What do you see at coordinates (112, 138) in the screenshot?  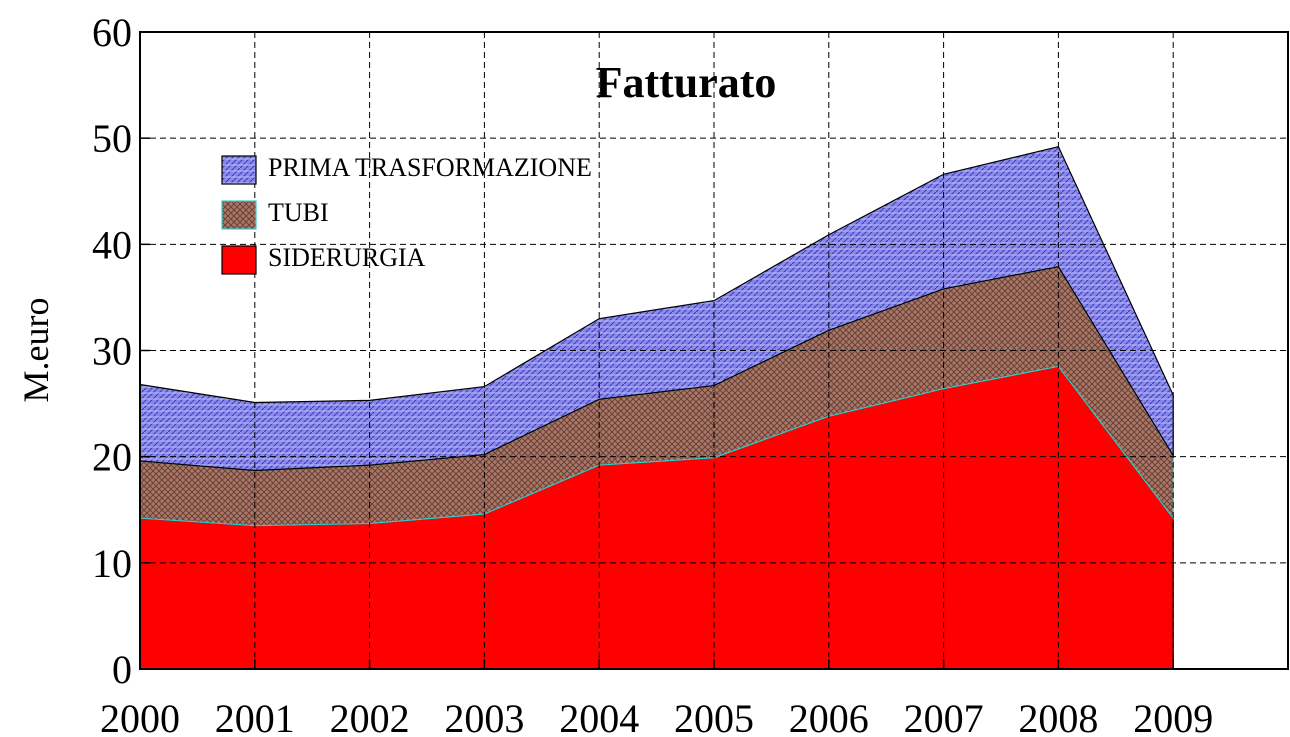 I see `y-tick-label: 50` at bounding box center [112, 138].